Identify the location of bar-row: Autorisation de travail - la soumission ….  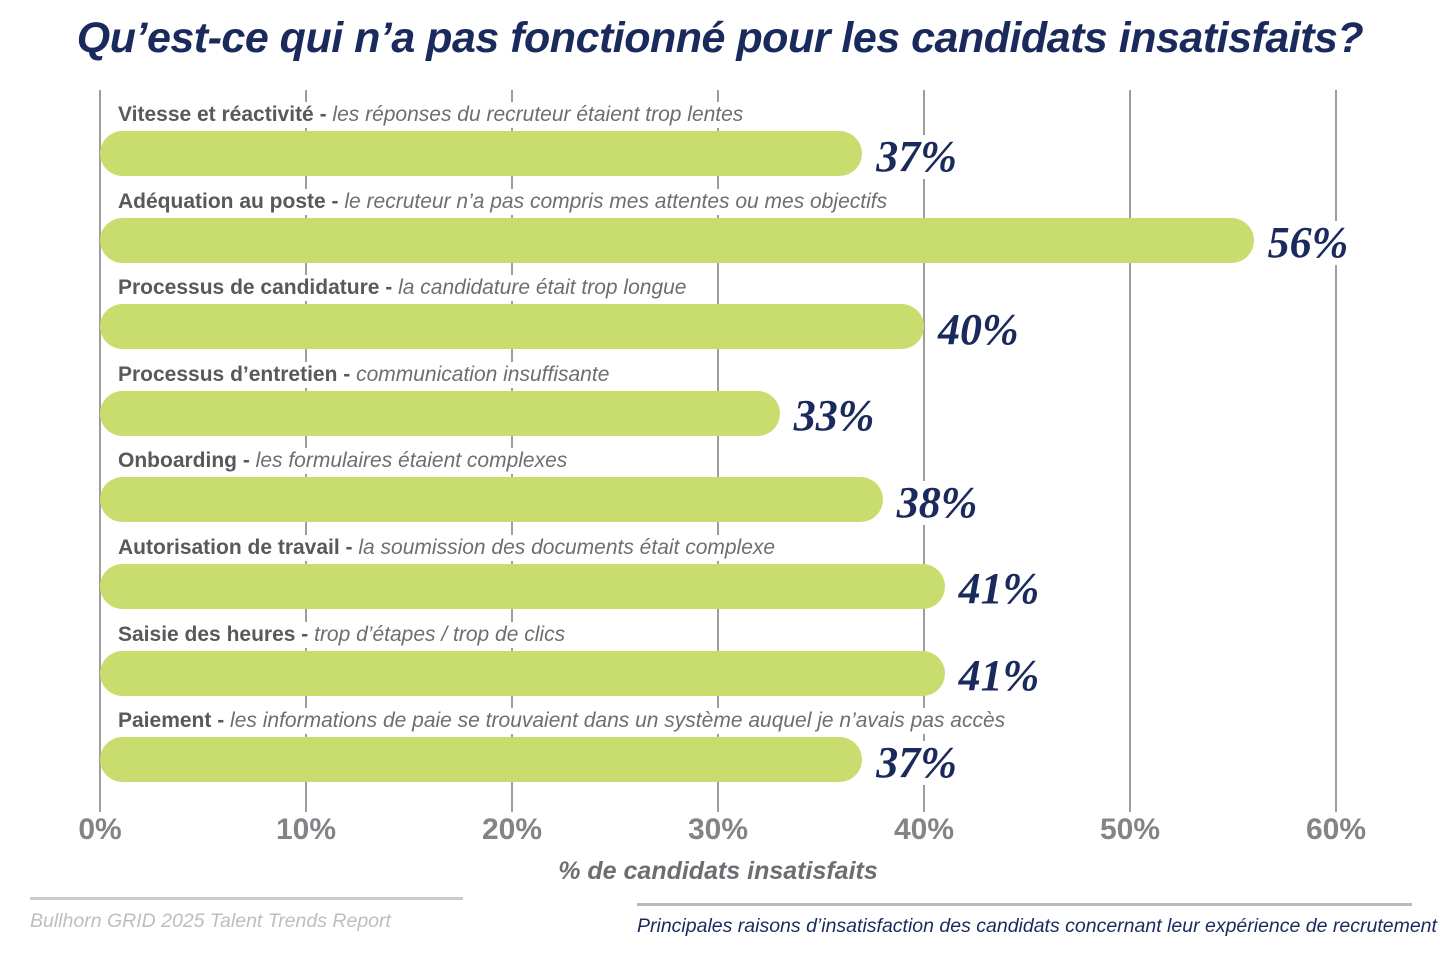
(718, 578).